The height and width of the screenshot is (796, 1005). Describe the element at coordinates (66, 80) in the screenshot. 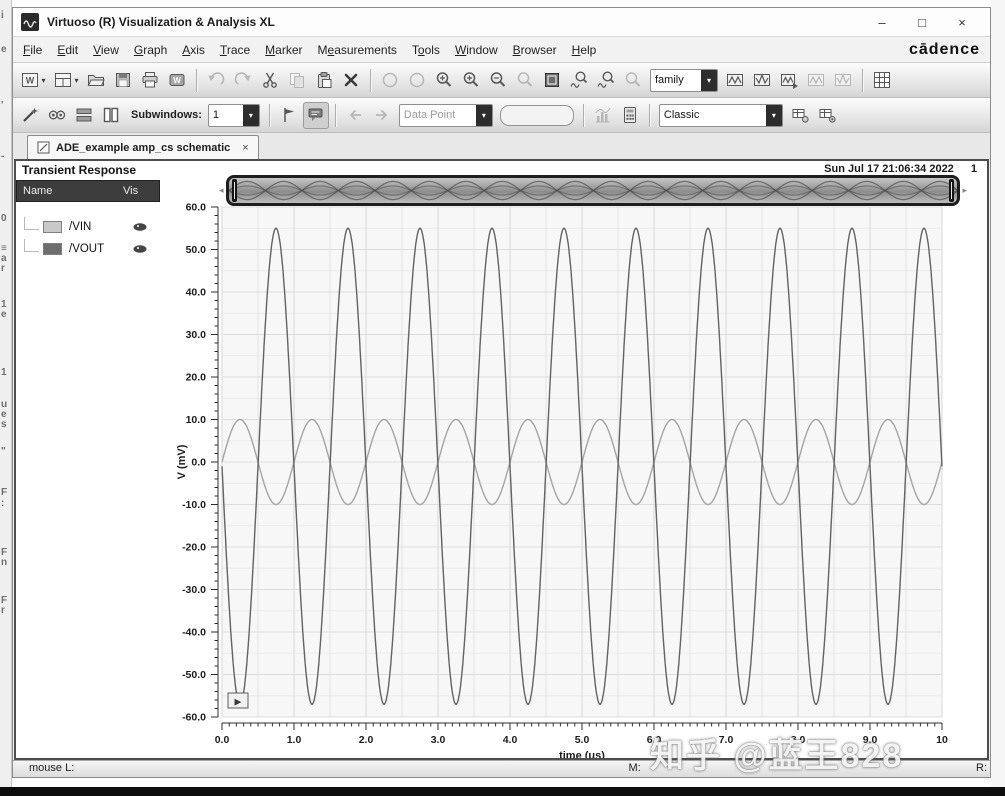

I see `window-layout-icon: ▾` at that location.